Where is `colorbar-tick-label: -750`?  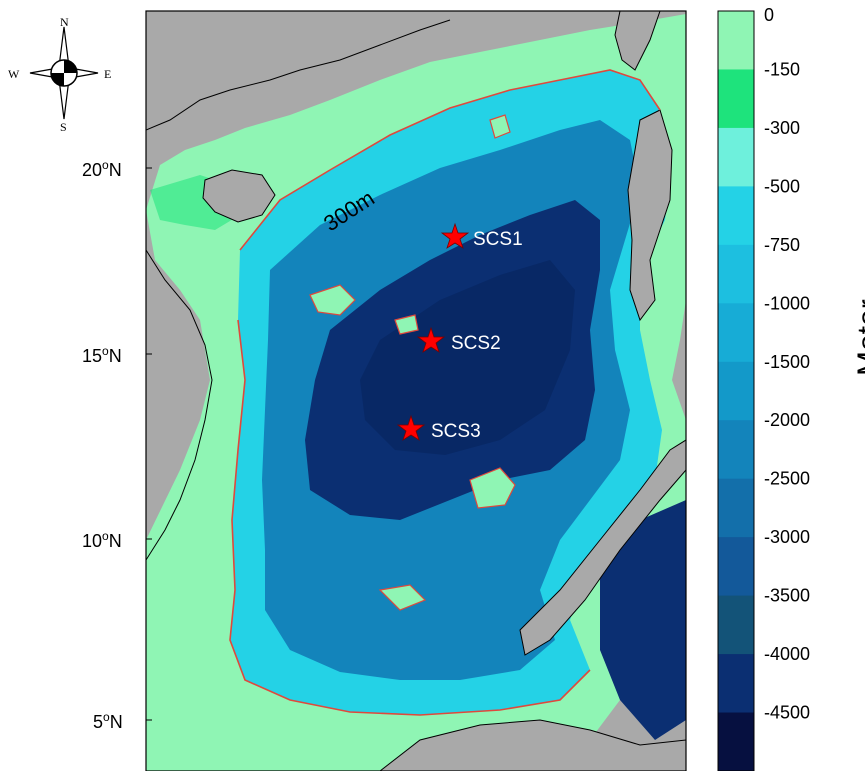 colorbar-tick-label: -750 is located at coordinates (782, 245).